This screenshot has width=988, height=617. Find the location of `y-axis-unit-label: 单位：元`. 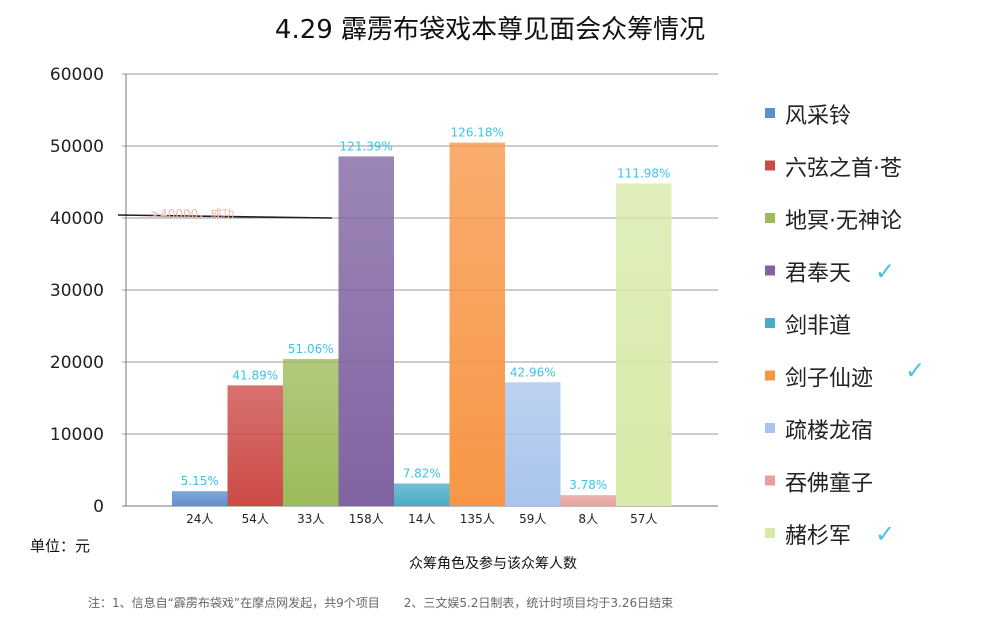

y-axis-unit-label: 单位：元 is located at coordinates (60, 546).